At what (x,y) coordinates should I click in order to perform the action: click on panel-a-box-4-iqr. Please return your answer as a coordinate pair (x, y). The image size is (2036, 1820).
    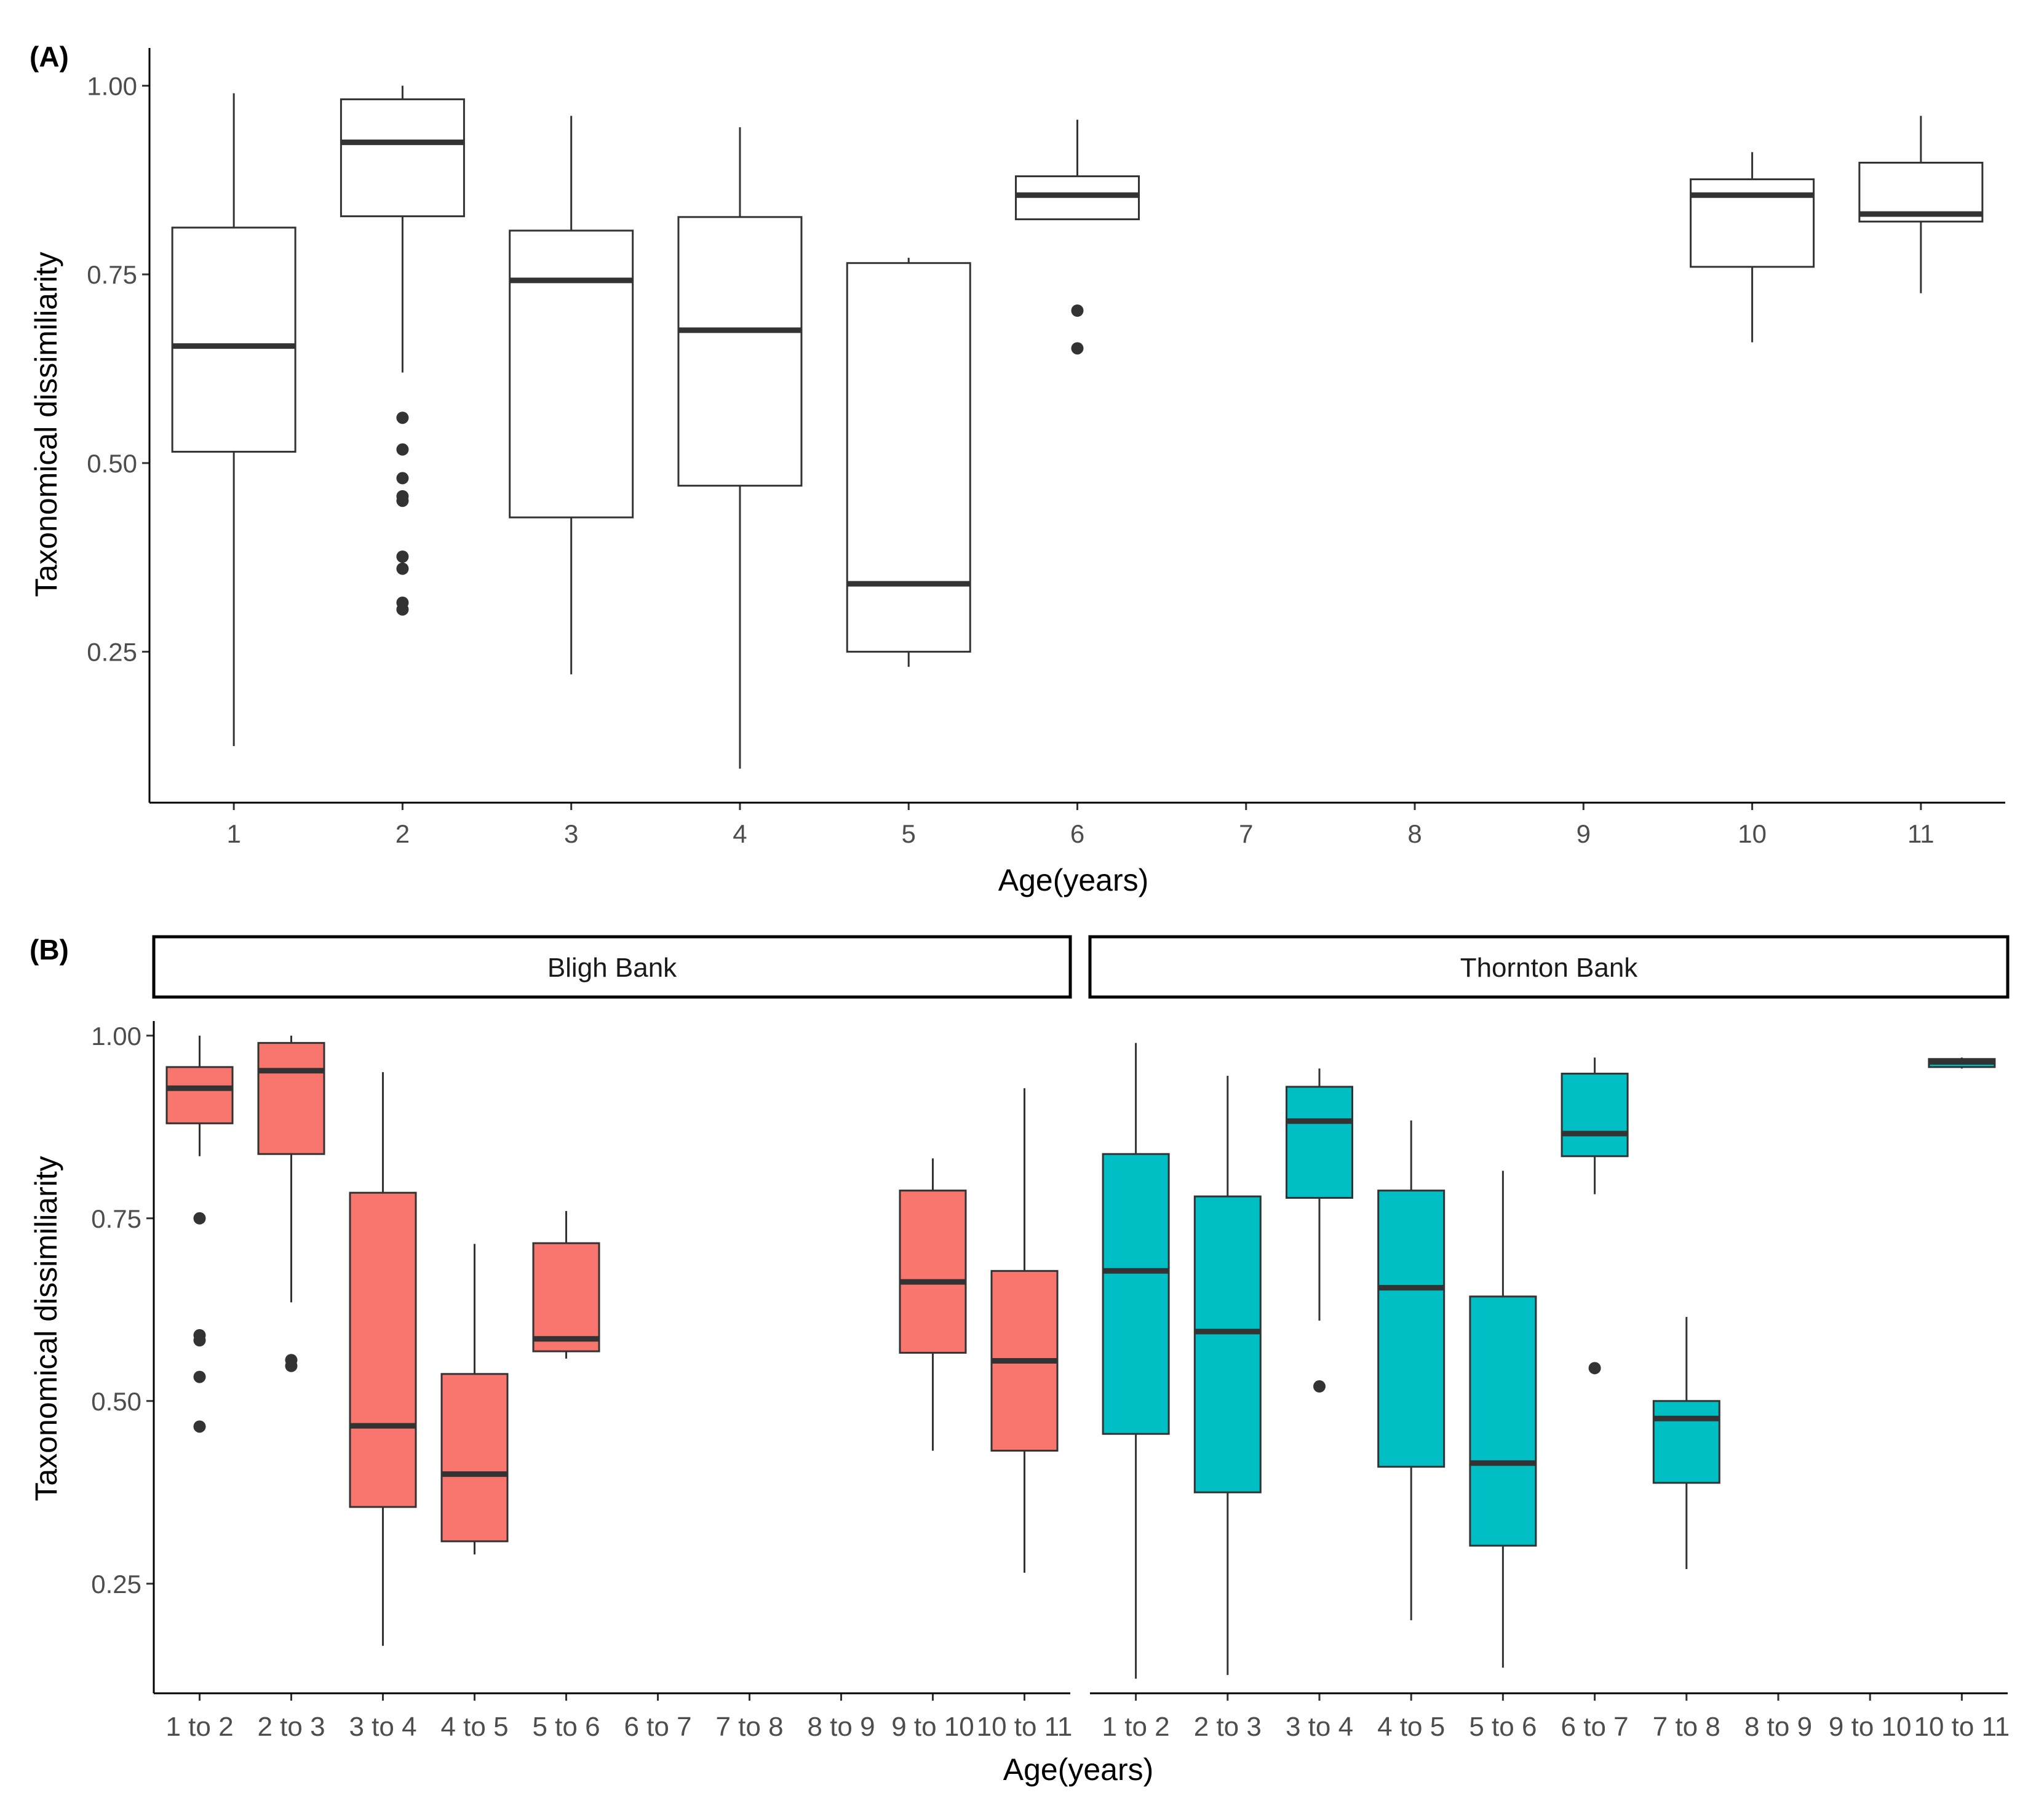
    Looking at the image, I should click on (740, 351).